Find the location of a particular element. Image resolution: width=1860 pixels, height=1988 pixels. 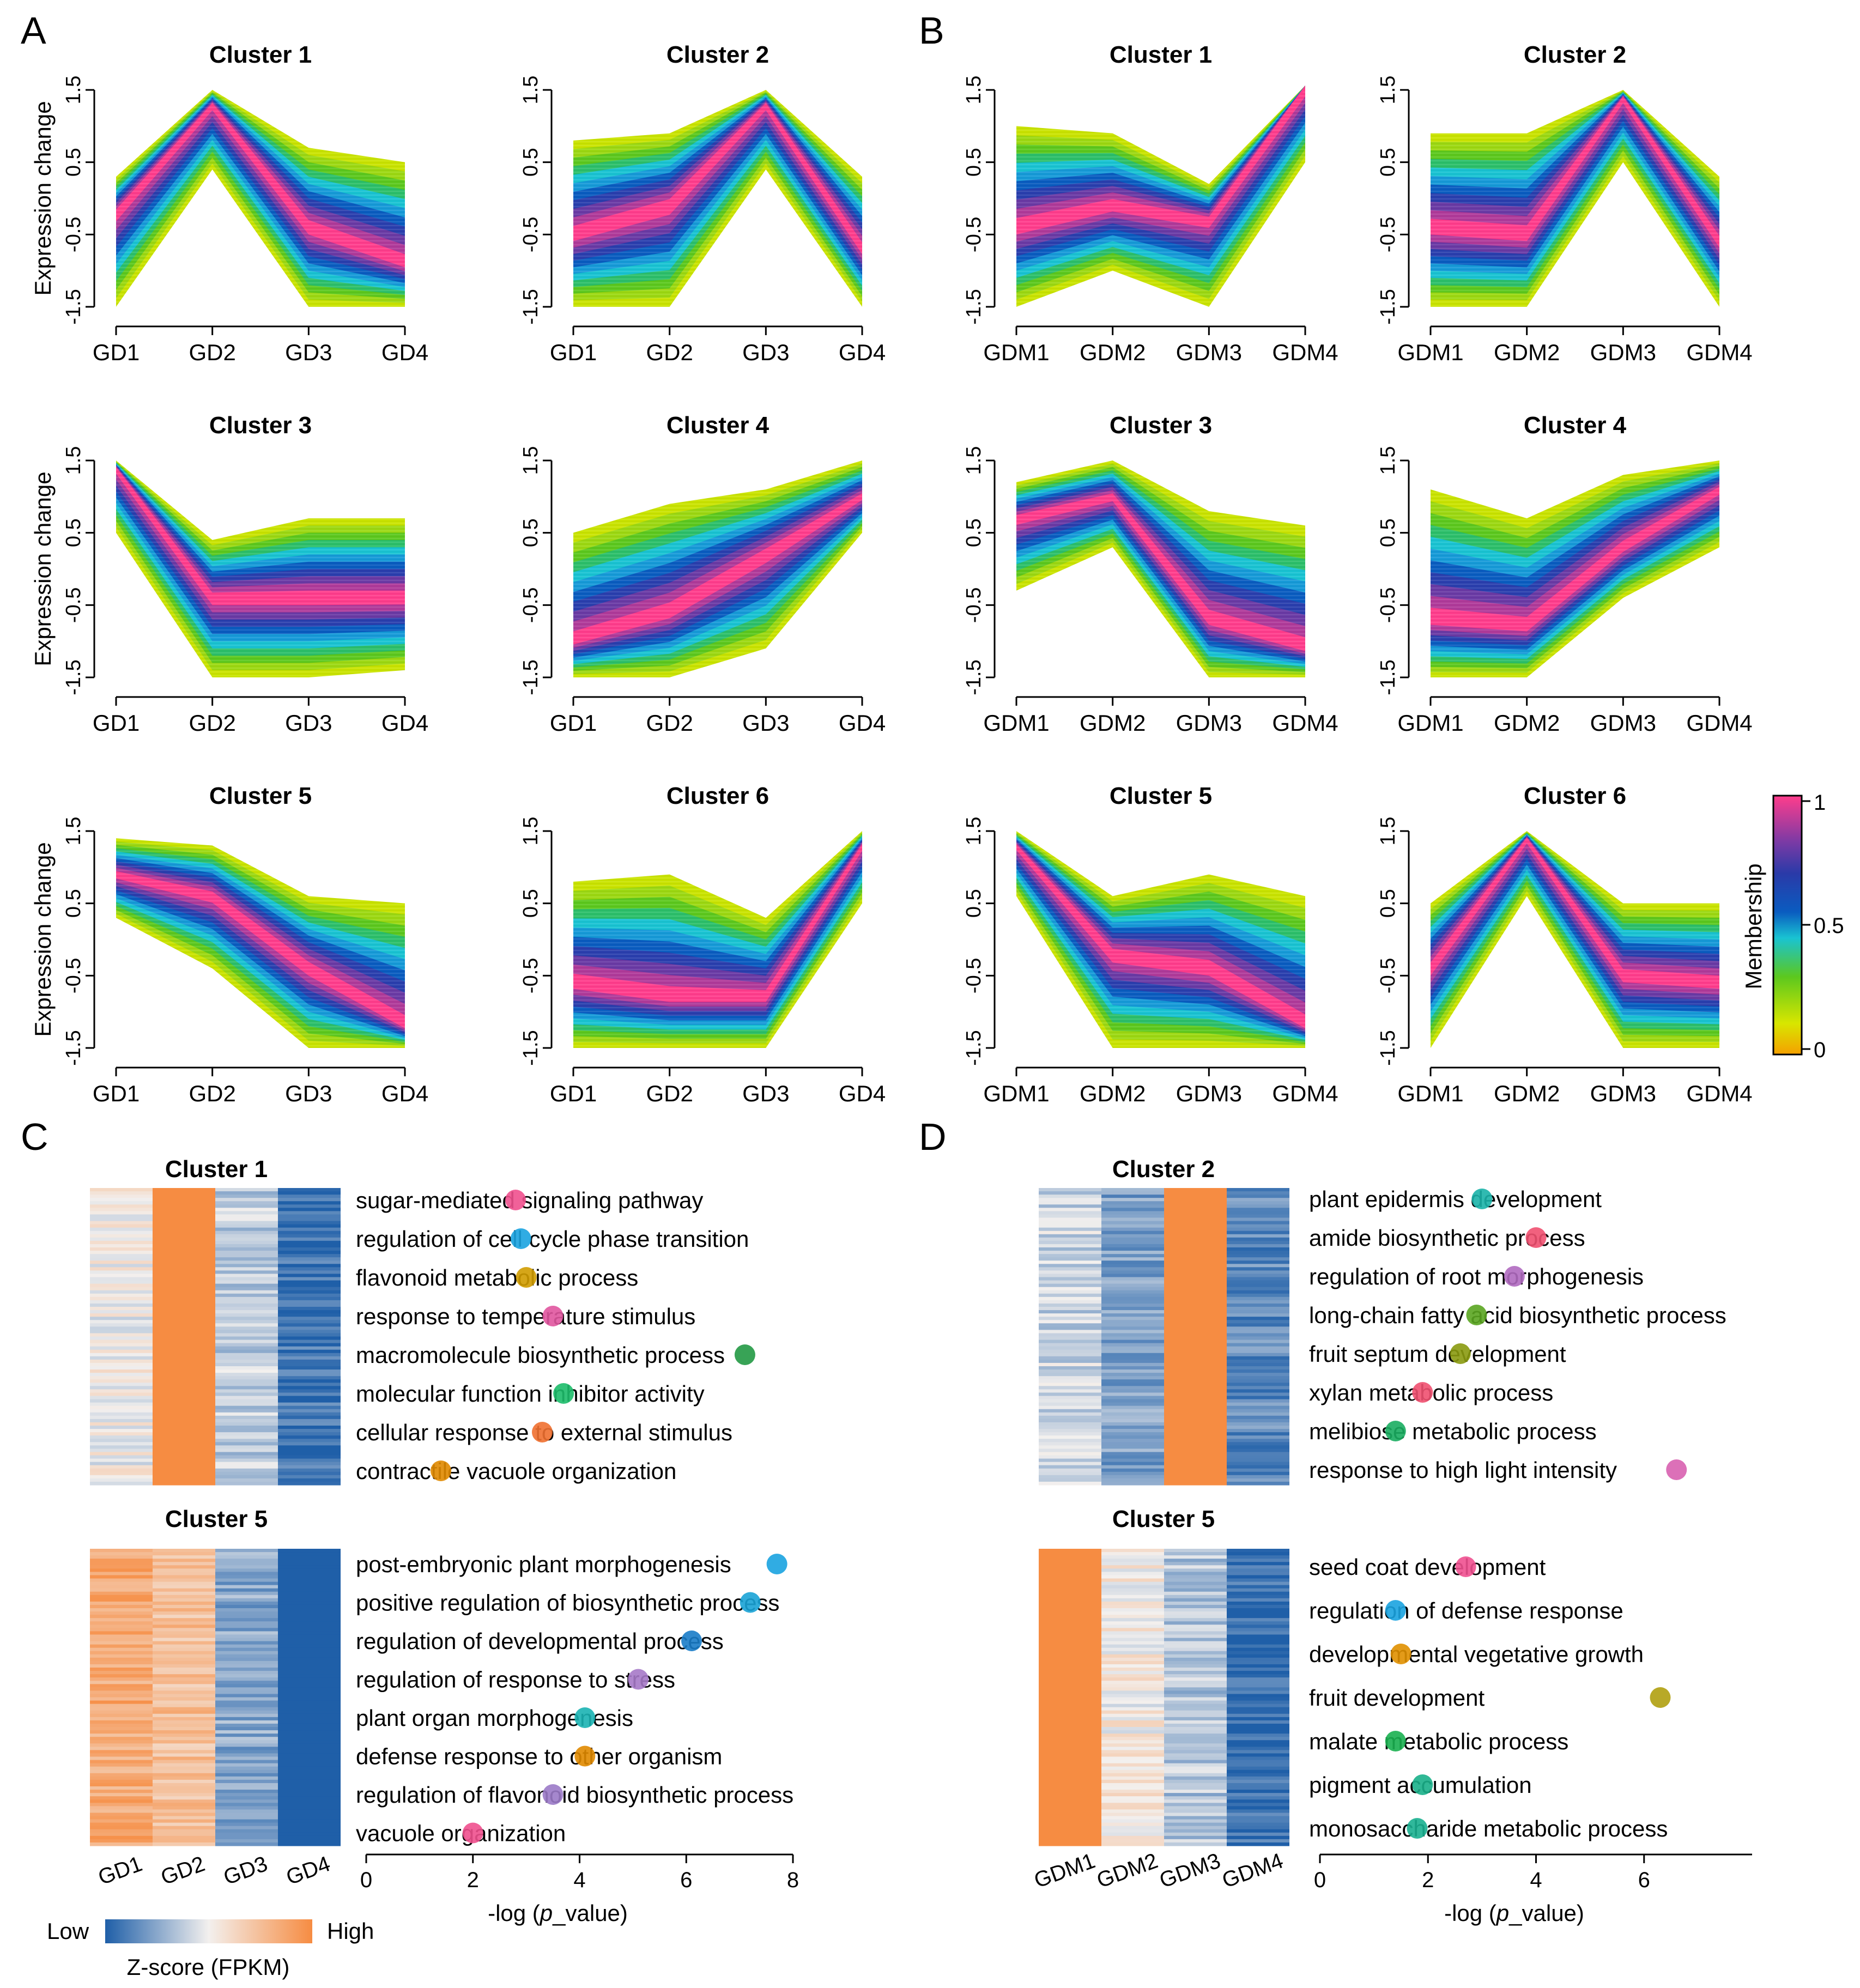

x-axis: GD1 GD2 GD3 GD4 is located at coordinates (260, 345).